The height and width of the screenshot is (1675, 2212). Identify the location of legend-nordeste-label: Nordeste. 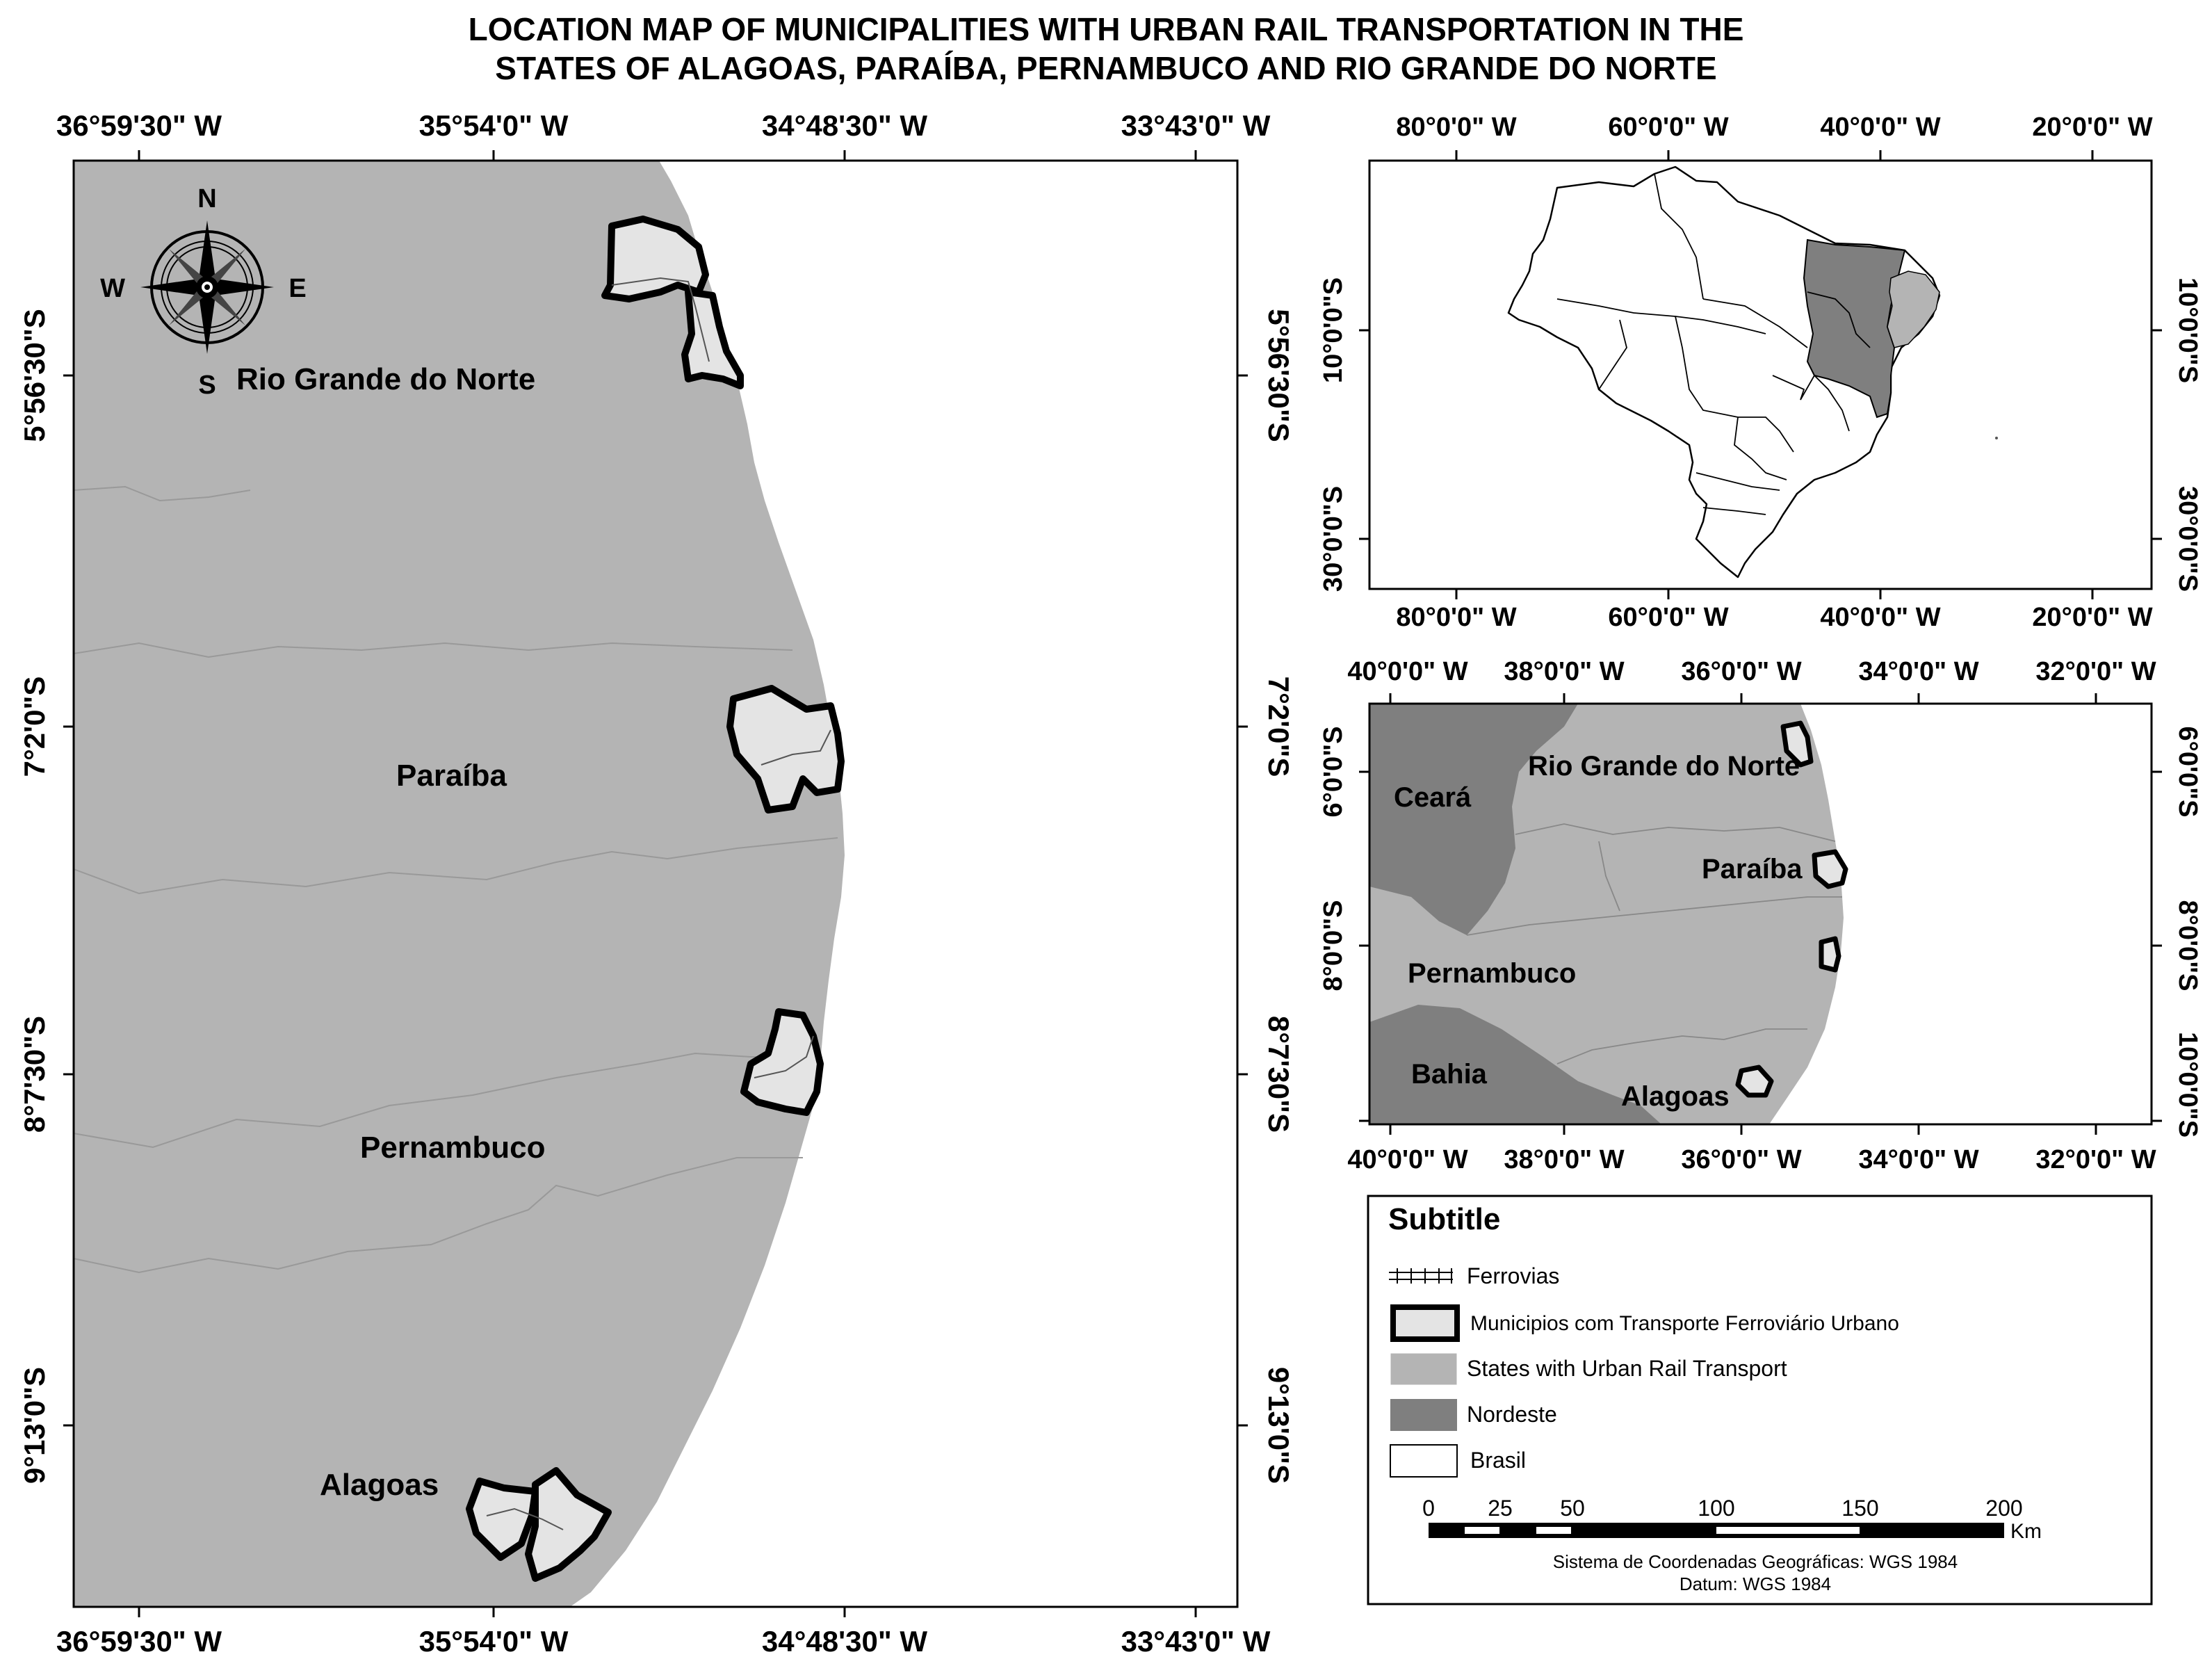
(1512, 1414).